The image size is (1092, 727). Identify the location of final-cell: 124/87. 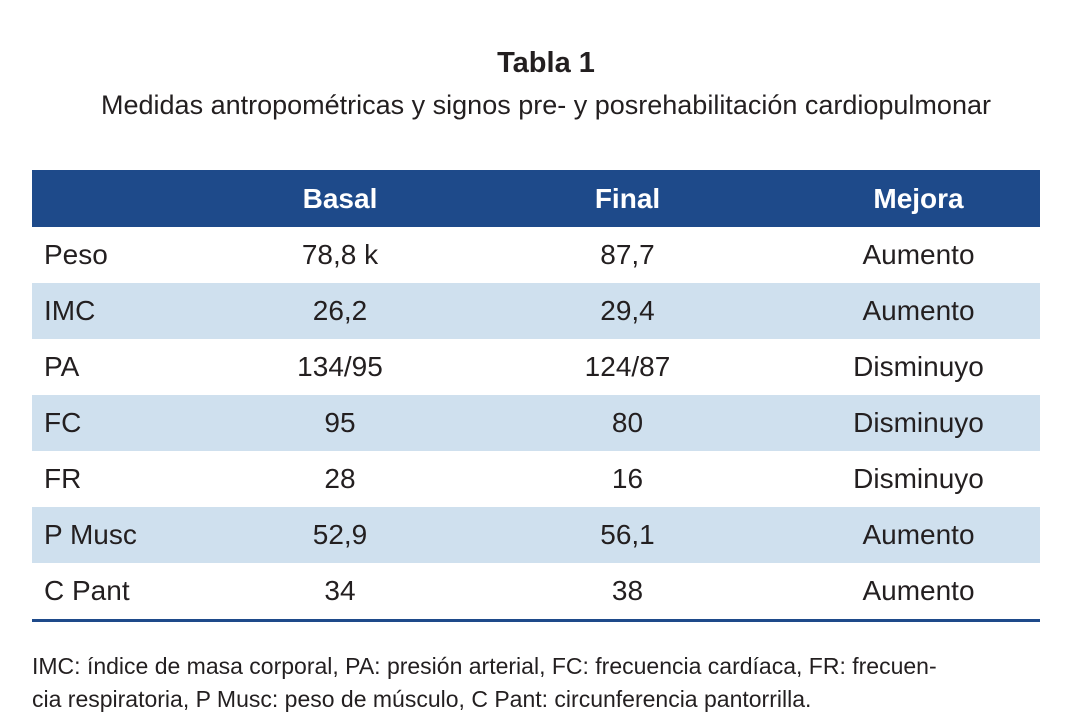
(627, 366).